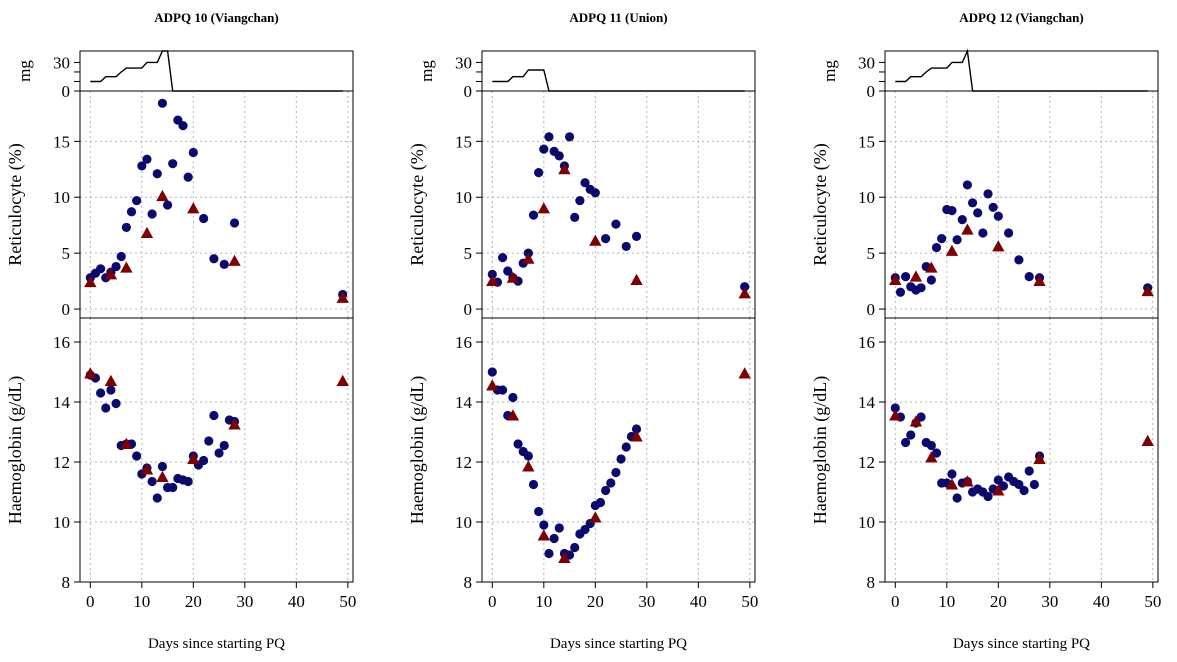 The image size is (1177, 662). Describe the element at coordinates (216, 17) in the screenshot. I see `chart-title: ADPQ 10 (Viangchan)` at that location.